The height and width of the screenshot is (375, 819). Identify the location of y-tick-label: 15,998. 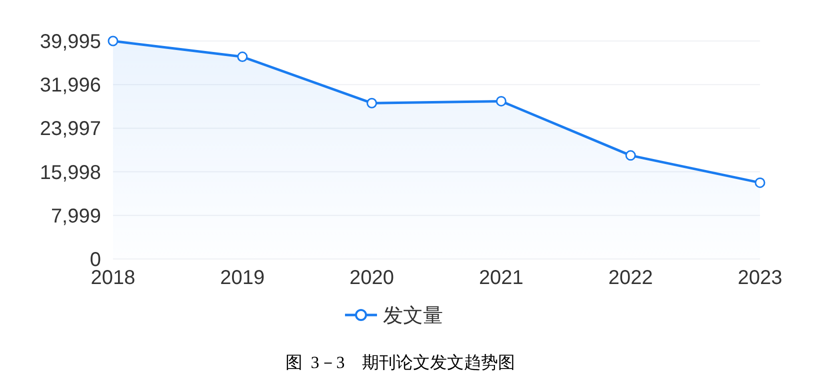
(70, 173).